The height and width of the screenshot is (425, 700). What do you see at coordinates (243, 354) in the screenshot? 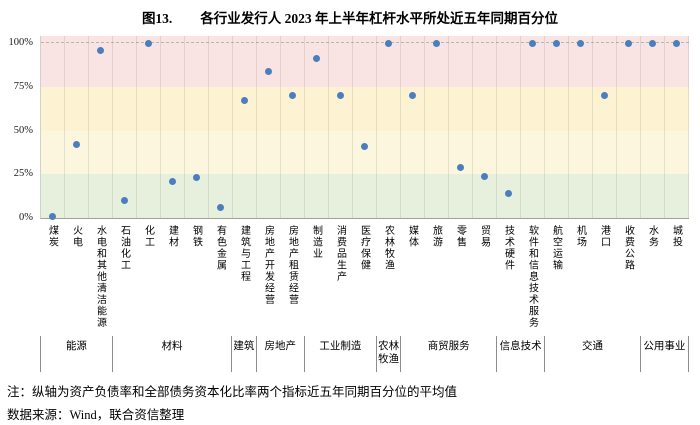
I see `sector-group-label: 建筑` at bounding box center [243, 354].